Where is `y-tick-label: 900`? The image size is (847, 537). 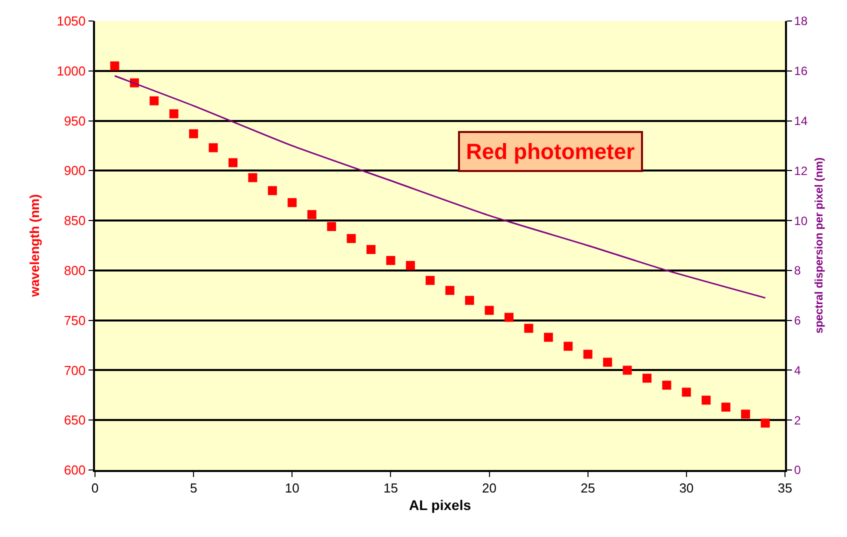 y-tick-label: 900 is located at coordinates (75, 170).